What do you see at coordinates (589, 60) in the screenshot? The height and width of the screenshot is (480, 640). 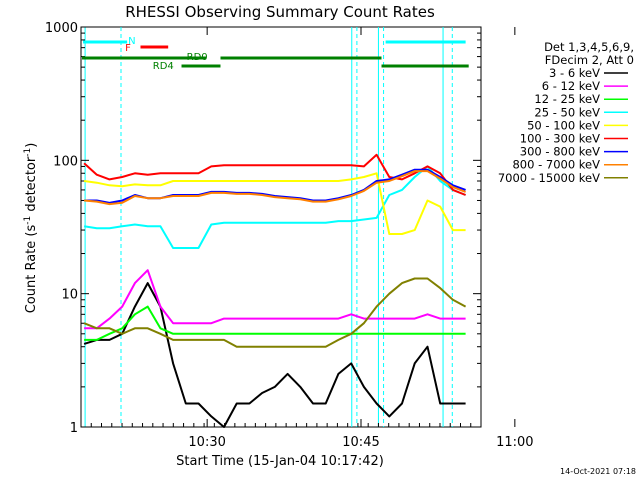 I see `legend-header-line2: FDecim 2, Att 0` at bounding box center [589, 60].